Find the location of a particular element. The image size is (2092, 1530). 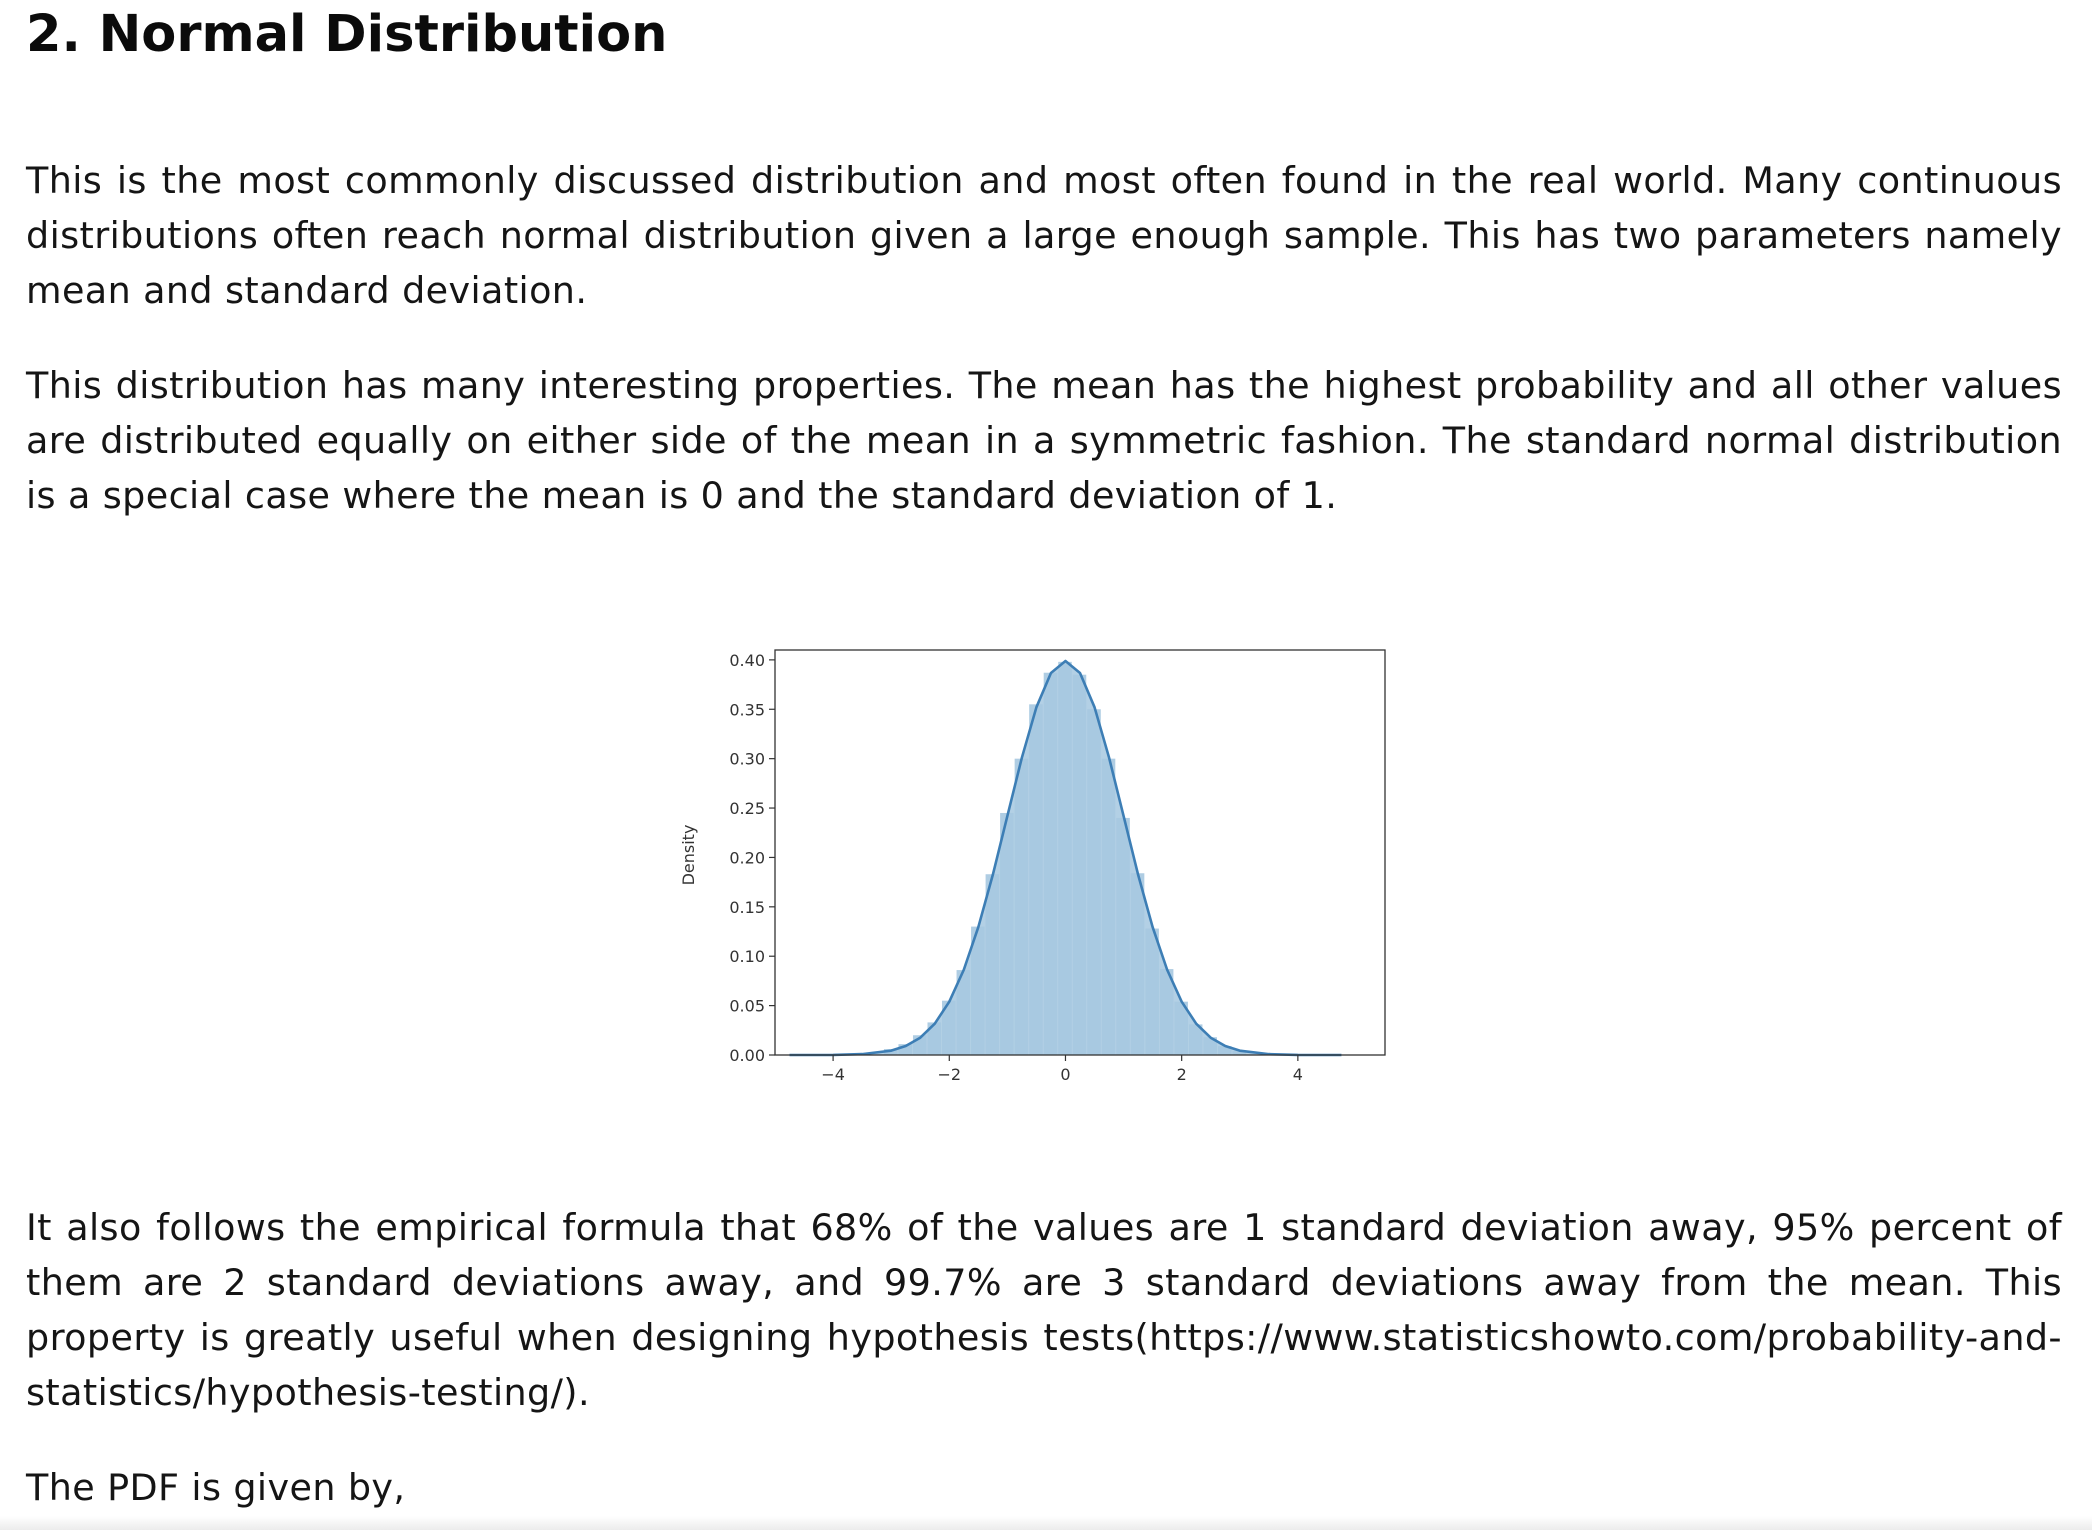

y-tick-label: 0.10 is located at coordinates (747, 956).